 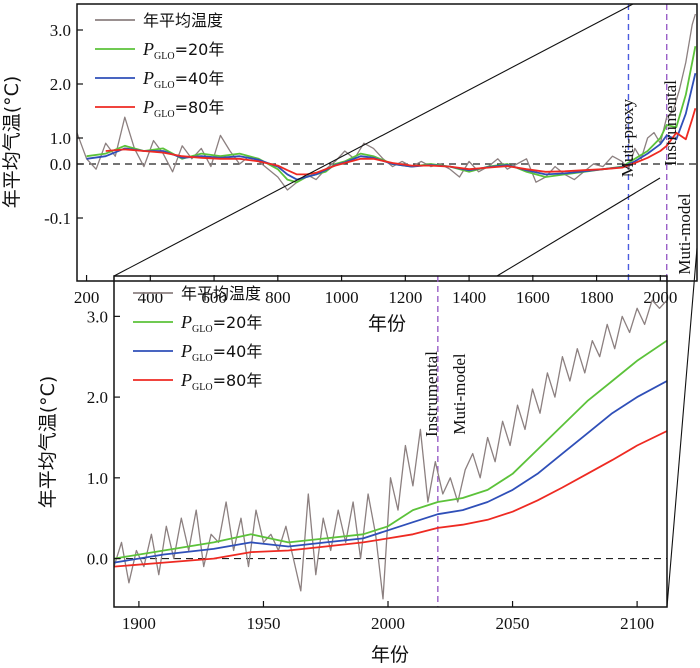 I want to click on x-tick-label: 1900, so click(x=139, y=623).